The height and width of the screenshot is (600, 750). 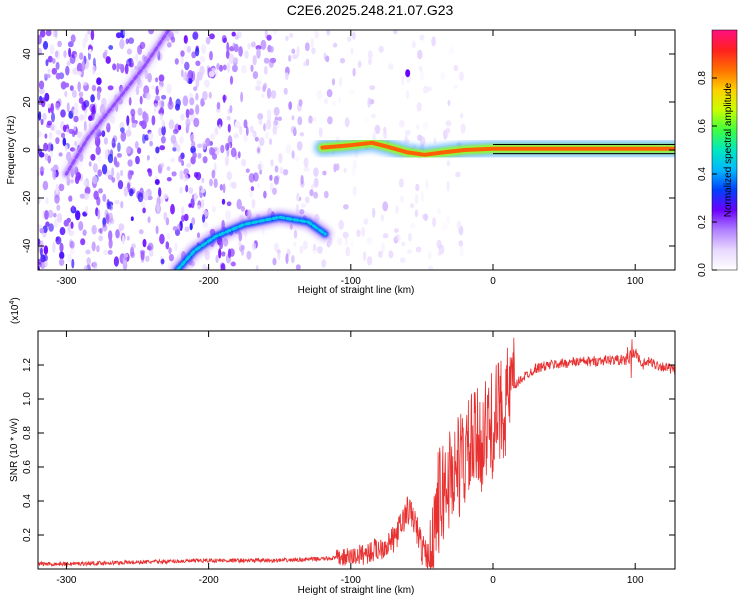 What do you see at coordinates (356, 290) in the screenshot?
I see `heatmap-xlabel: Height of straight line (km)` at bounding box center [356, 290].